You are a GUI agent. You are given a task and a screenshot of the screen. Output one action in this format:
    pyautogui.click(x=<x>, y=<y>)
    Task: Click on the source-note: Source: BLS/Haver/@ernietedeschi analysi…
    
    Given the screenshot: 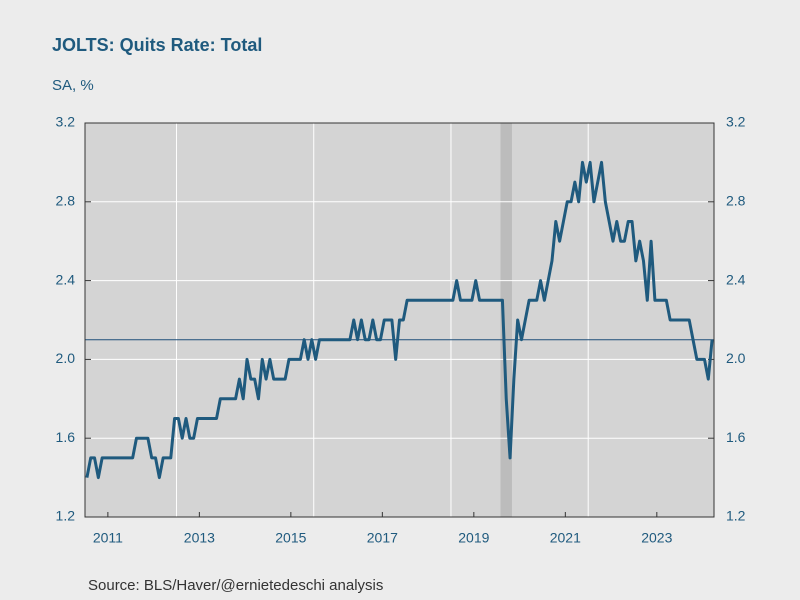 What is the action you would take?
    pyautogui.click(x=235, y=585)
    